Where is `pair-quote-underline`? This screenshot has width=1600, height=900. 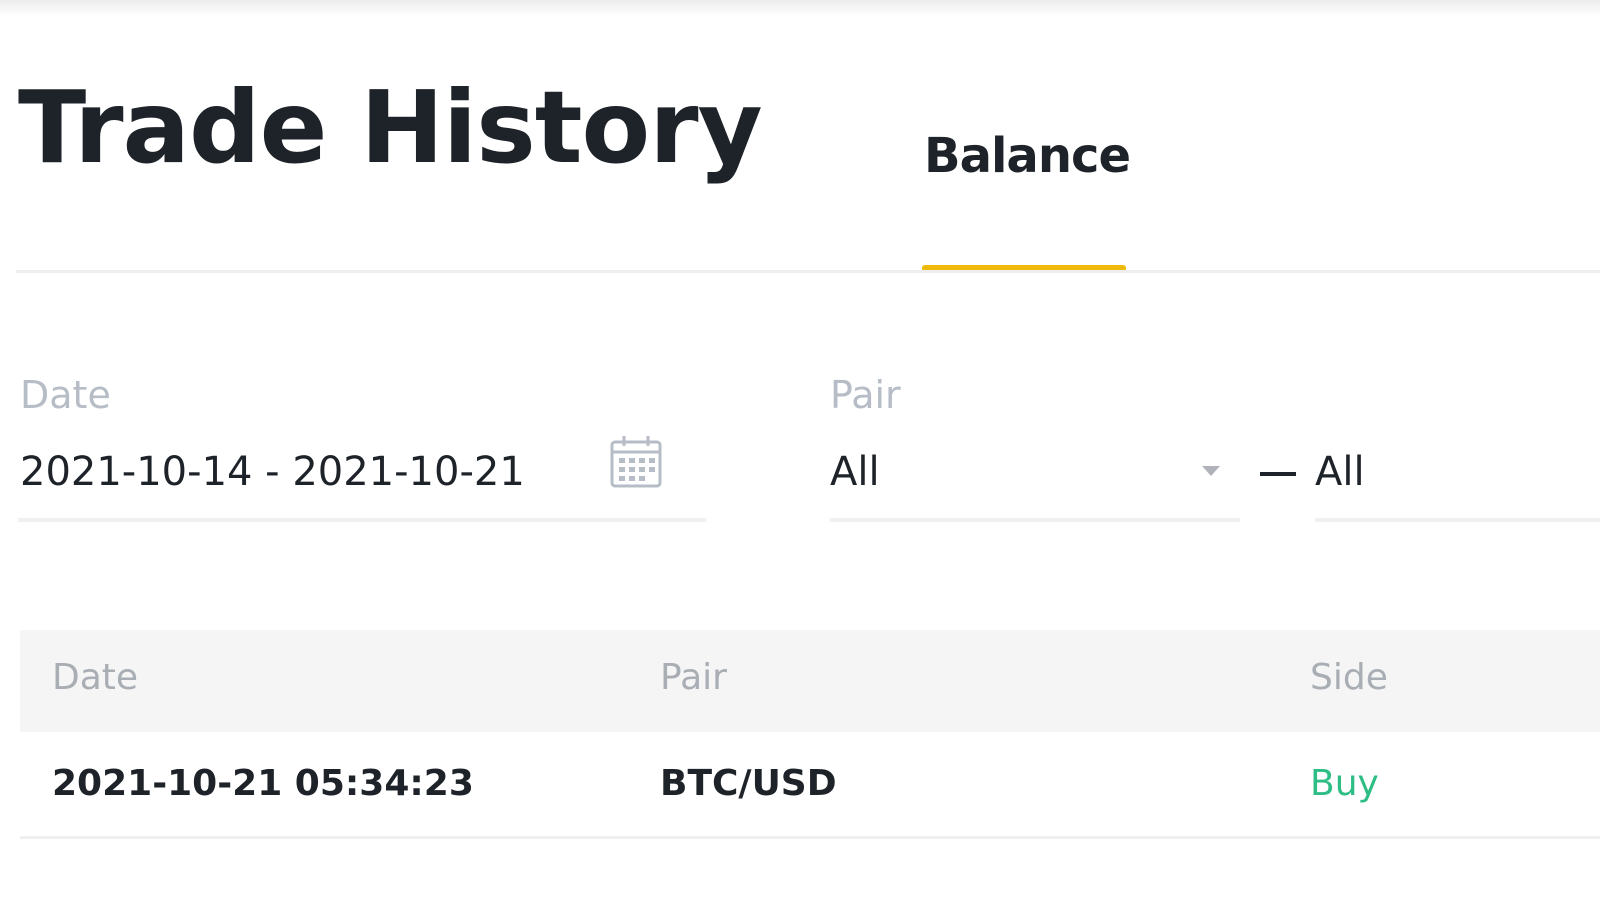 pair-quote-underline is located at coordinates (1457, 520).